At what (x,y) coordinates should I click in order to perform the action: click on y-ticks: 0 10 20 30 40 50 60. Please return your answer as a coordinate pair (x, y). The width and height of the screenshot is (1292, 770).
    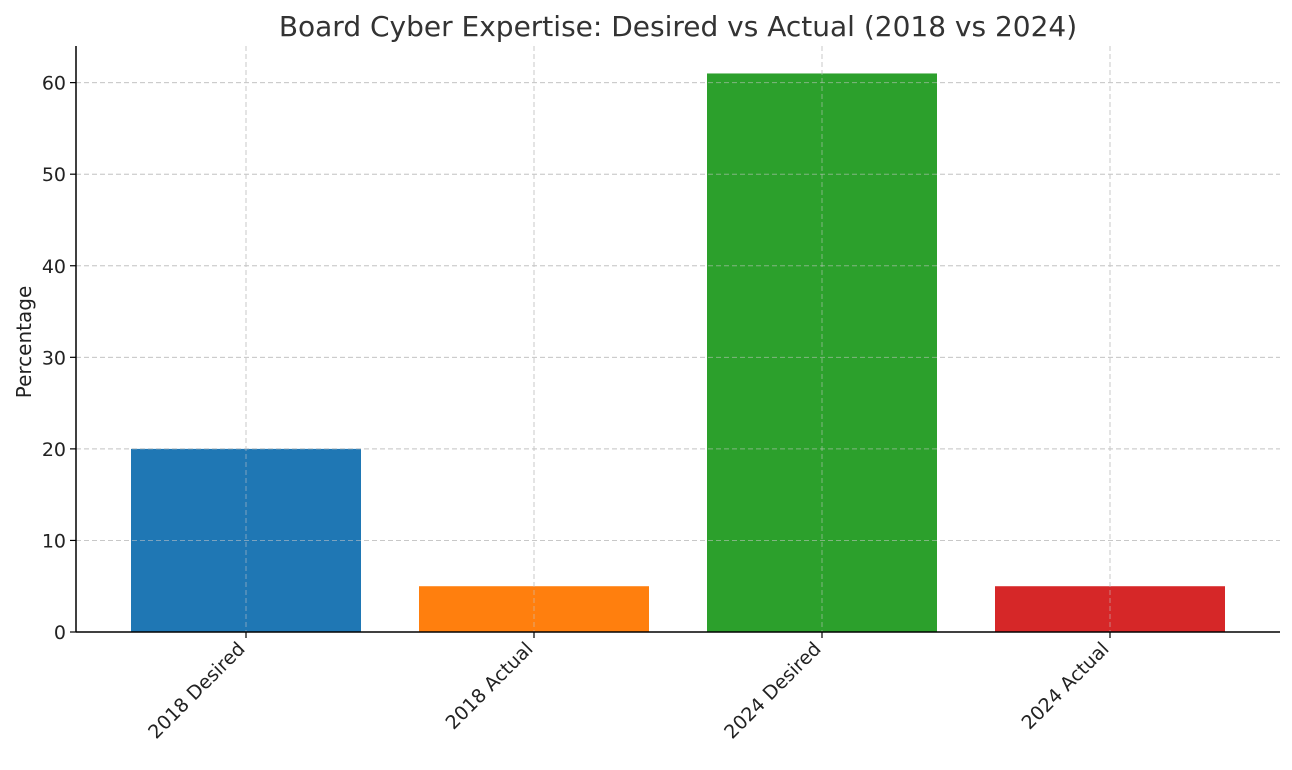
    Looking at the image, I should click on (59, 358).